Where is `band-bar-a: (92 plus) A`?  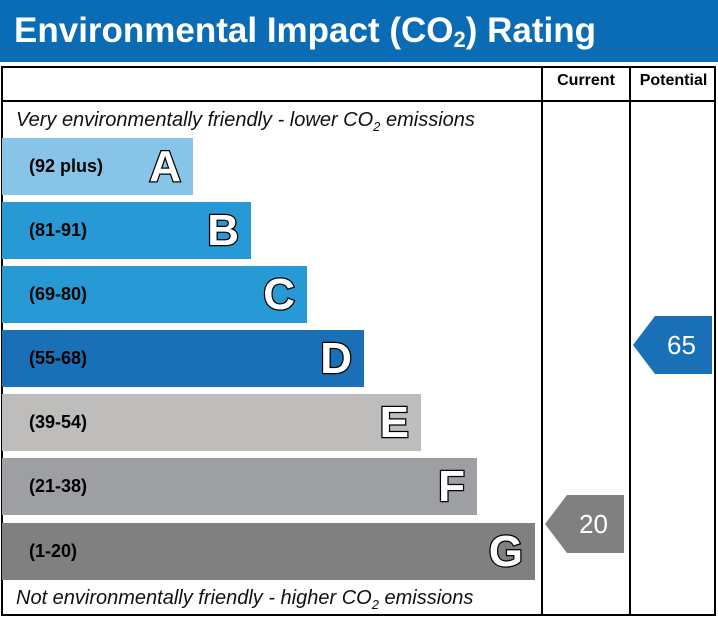 band-bar-a: (92 plus) A is located at coordinates (97, 166).